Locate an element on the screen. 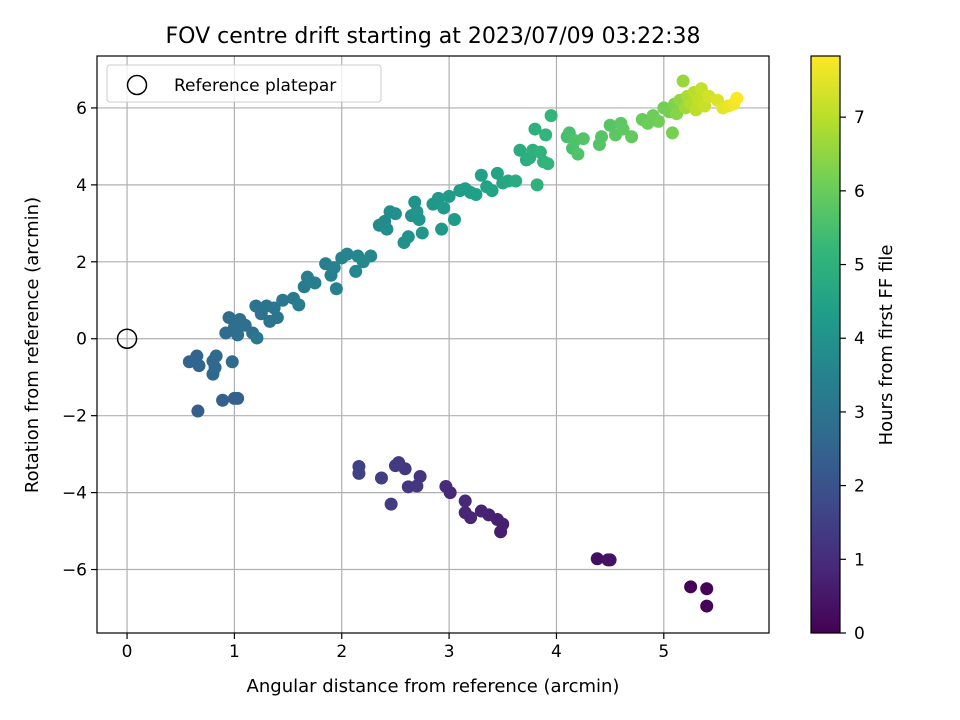 This screenshot has height=720, width=960. y-axis-label: Rotation from reference (arcmin) is located at coordinates (32, 345).